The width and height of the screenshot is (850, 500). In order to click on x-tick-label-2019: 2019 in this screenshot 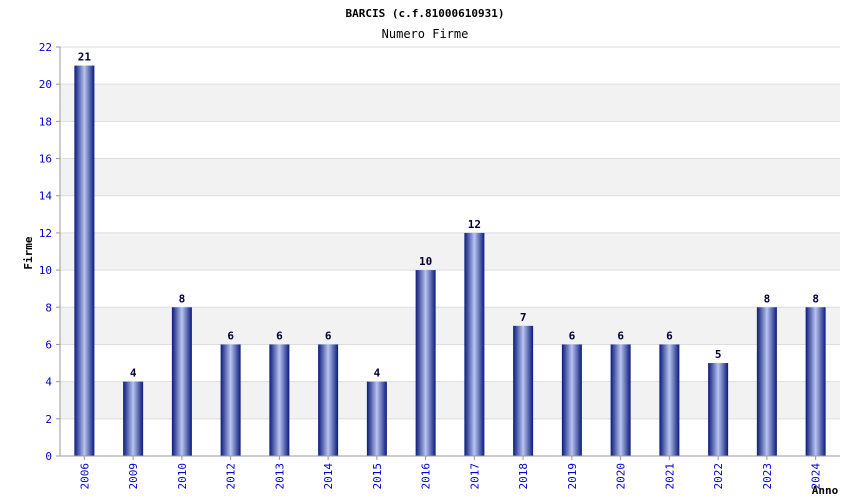, I will do `click(572, 476)`.